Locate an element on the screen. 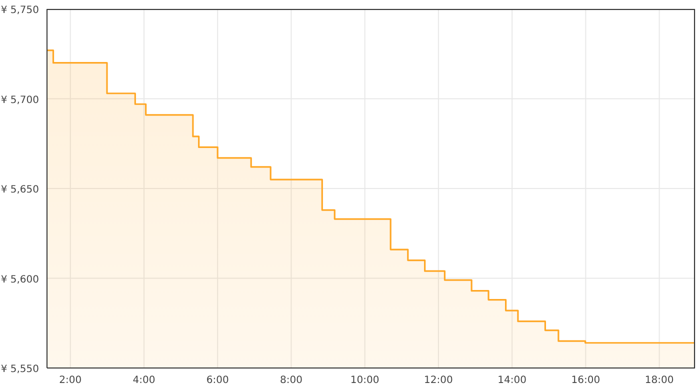 Image resolution: width=700 pixels, height=385 pixels. x-tick-label: 14:00 is located at coordinates (512, 380).